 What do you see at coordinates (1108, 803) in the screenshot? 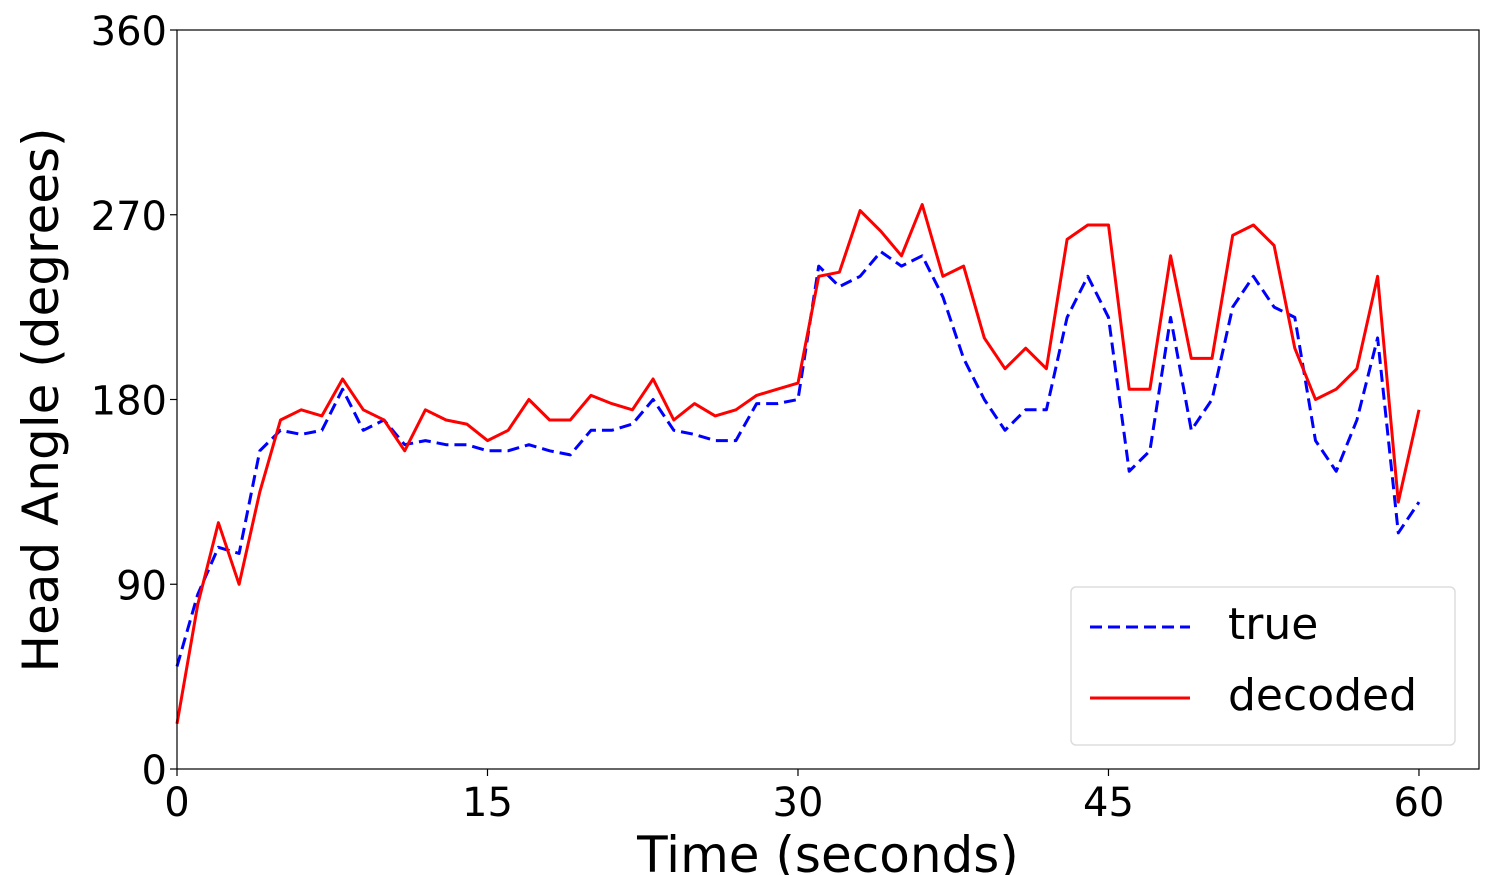
I see `x-tick-label: 45` at bounding box center [1108, 803].